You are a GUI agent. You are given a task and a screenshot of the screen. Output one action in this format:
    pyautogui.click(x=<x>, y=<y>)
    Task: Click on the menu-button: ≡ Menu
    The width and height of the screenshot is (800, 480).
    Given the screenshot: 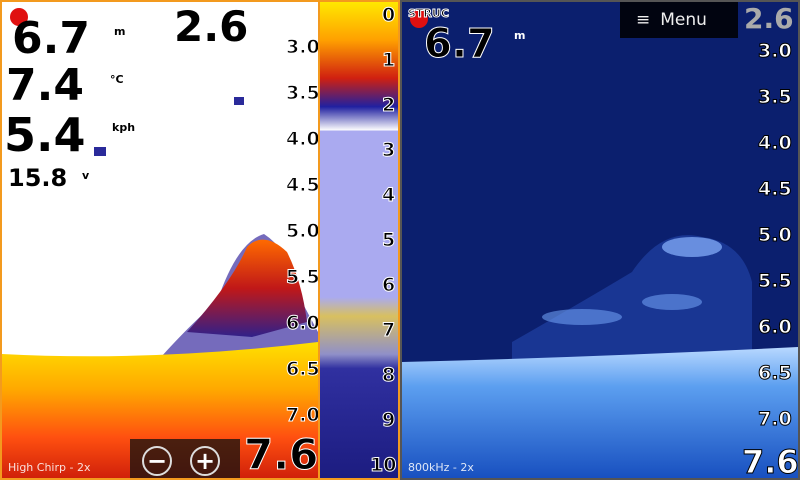 What is the action you would take?
    pyautogui.click(x=679, y=20)
    